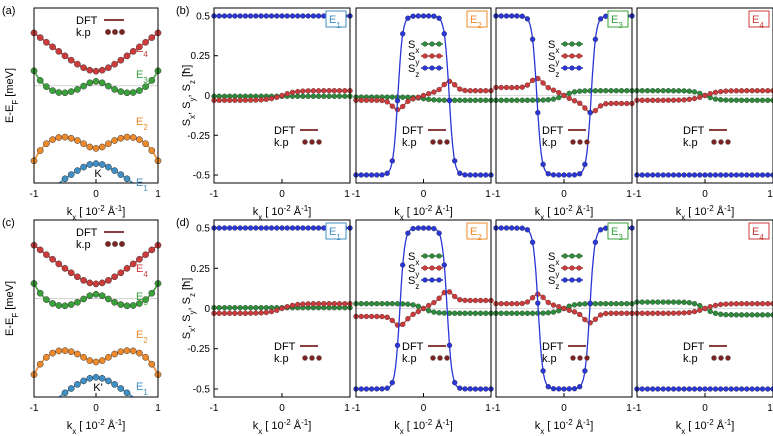 The height and width of the screenshot is (436, 773). Describe the element at coordinates (705, 213) in the screenshot. I see `x-axis-label: kx [ 10-2 Å-1]` at that location.